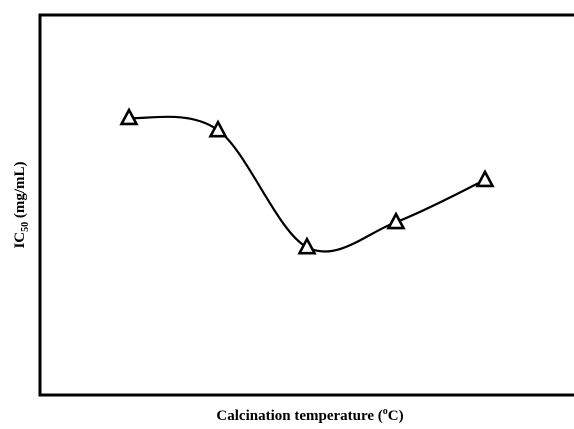  What do you see at coordinates (25, 227) in the screenshot?
I see `y-label-sub: 50` at bounding box center [25, 227].